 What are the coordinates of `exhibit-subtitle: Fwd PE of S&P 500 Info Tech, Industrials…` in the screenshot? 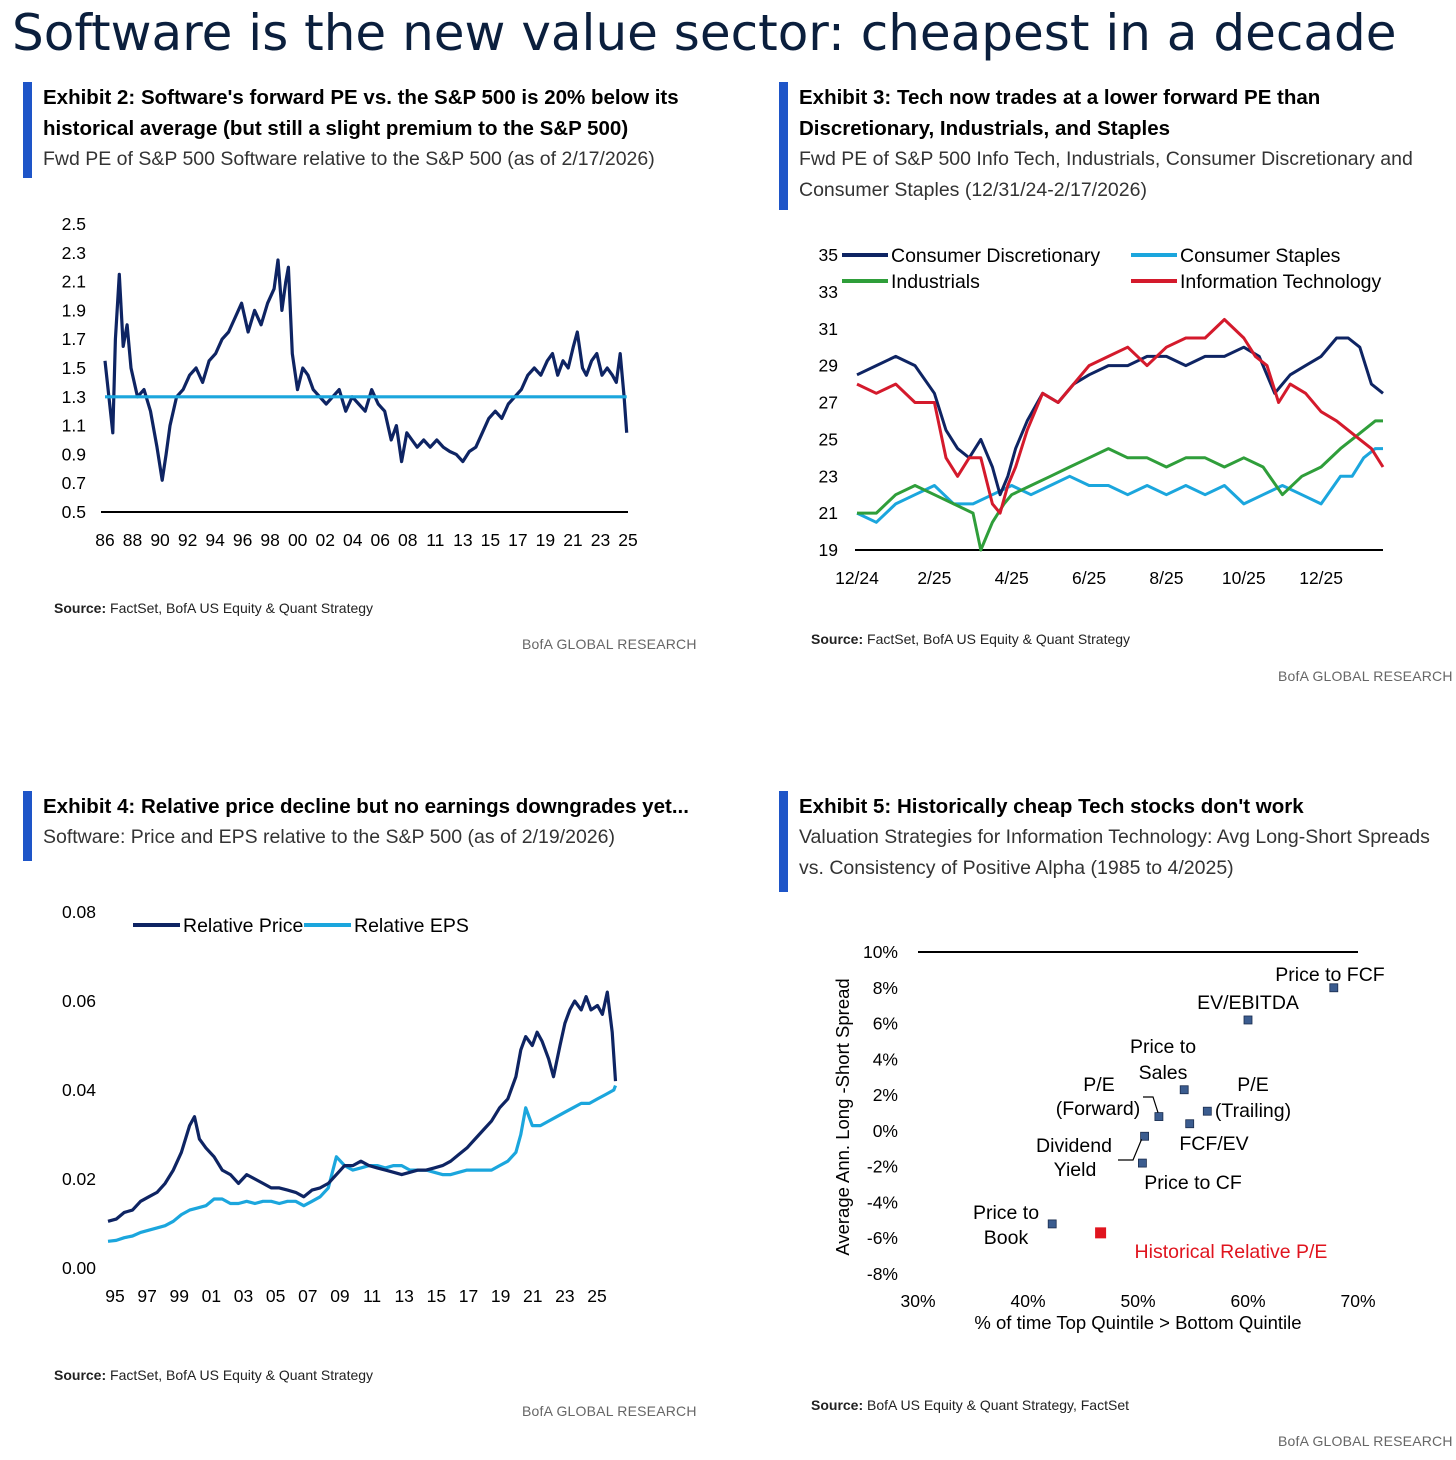 It's located at (1106, 159).